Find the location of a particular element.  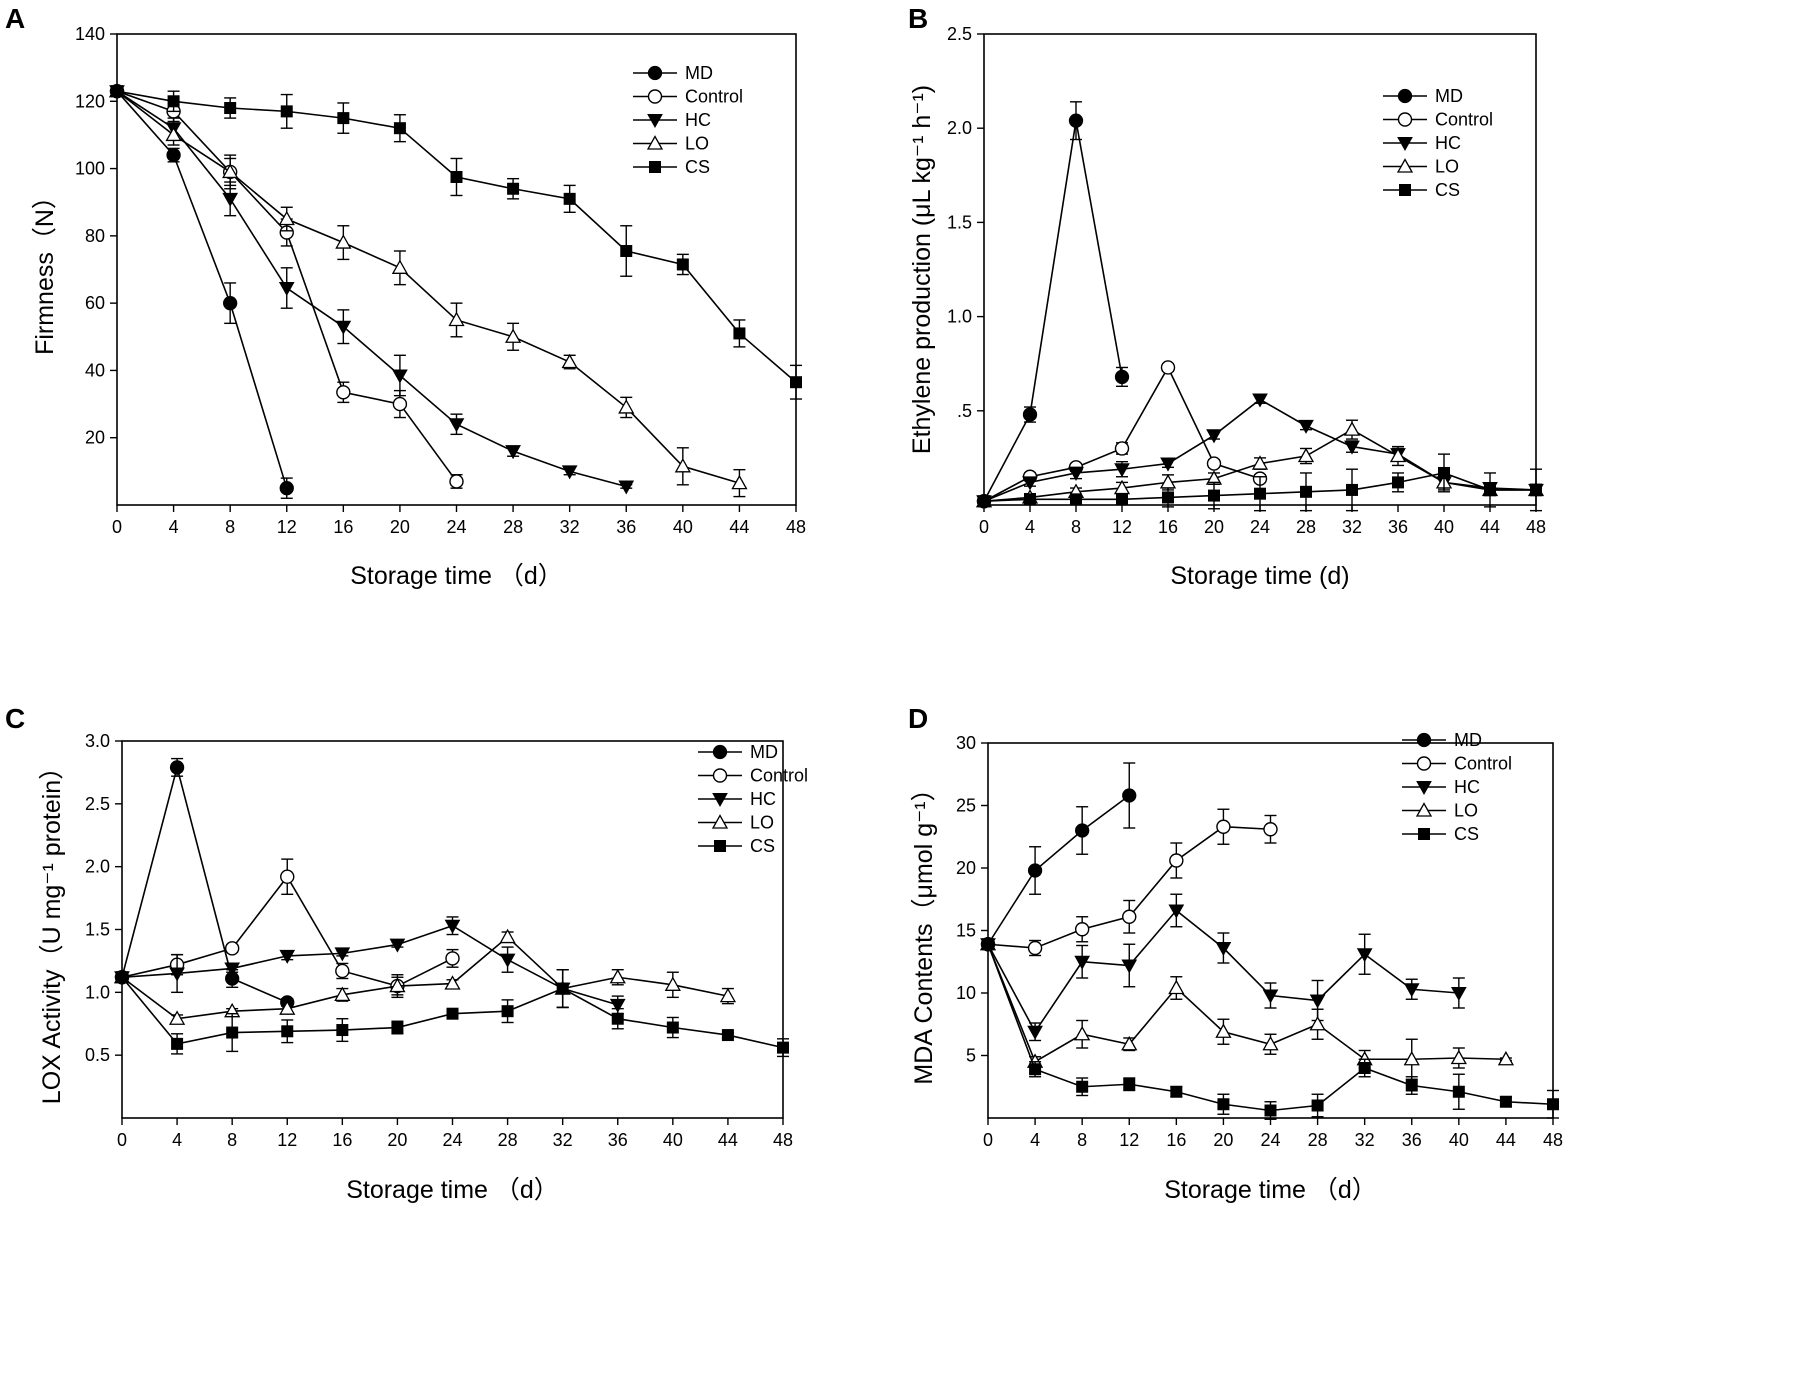

x-axis-title-c: Storage time （d） is located at coordinates (452, 1190).